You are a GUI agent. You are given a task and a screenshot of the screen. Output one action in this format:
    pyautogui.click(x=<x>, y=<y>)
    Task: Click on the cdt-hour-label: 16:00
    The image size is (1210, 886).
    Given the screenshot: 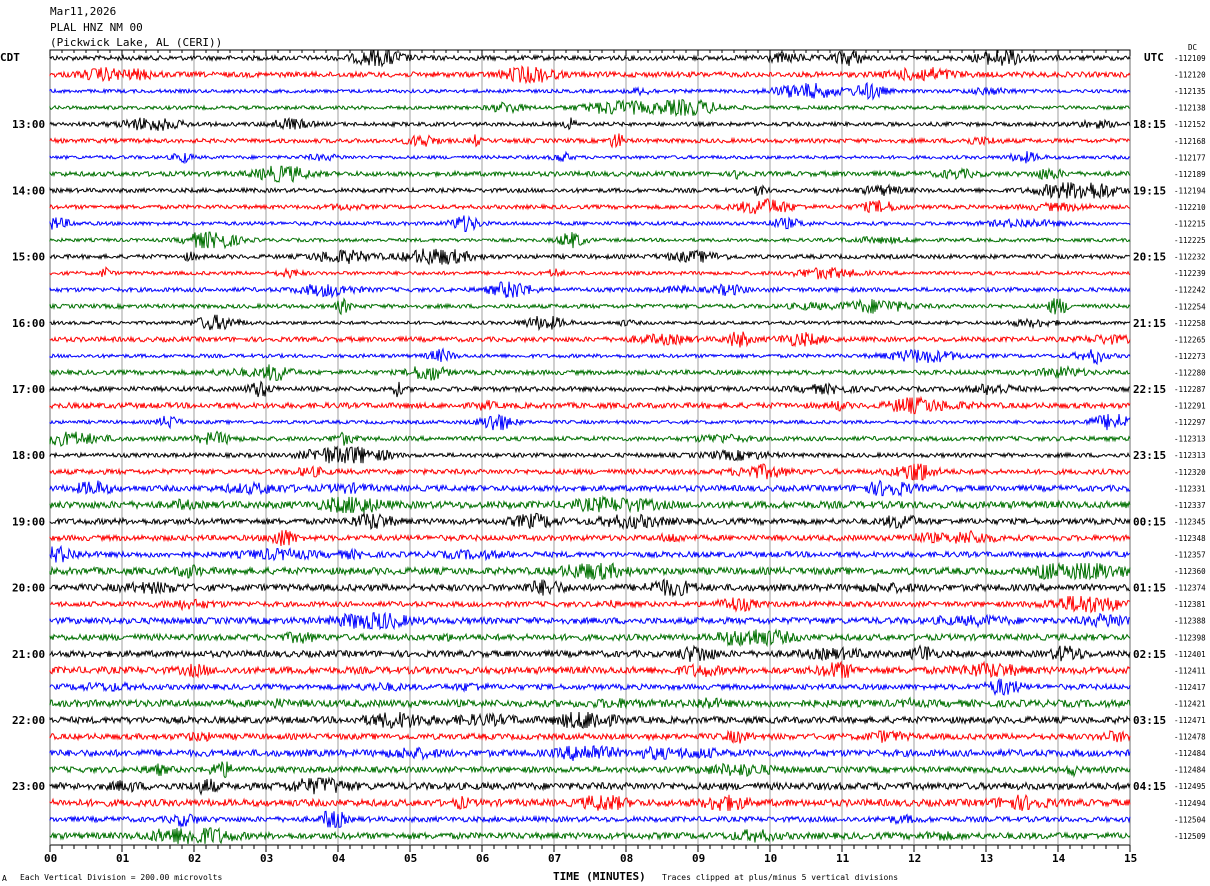 What is the action you would take?
    pyautogui.click(x=28, y=323)
    